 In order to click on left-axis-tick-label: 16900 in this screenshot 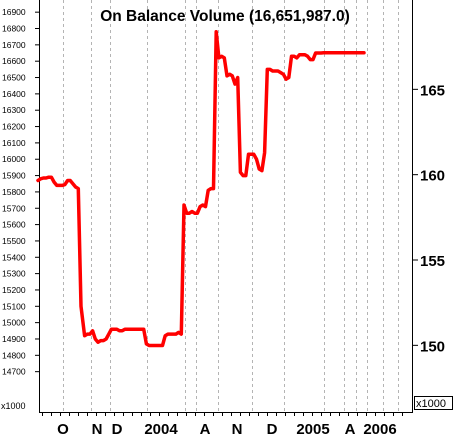, I will do `click(14, 12)`.